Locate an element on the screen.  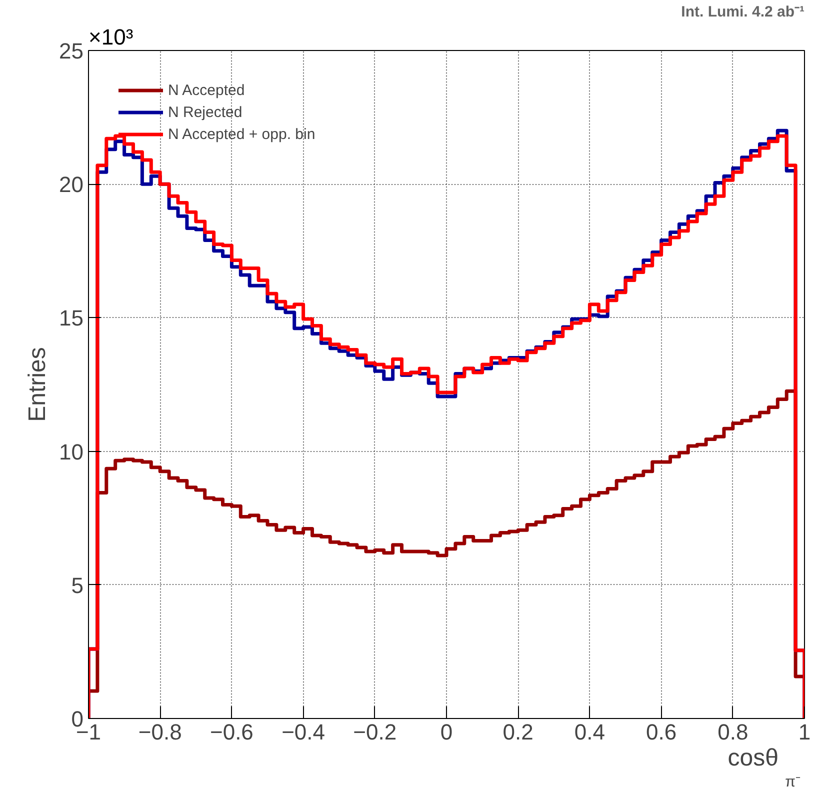
x-tick-label: 1 is located at coordinates (804, 732).